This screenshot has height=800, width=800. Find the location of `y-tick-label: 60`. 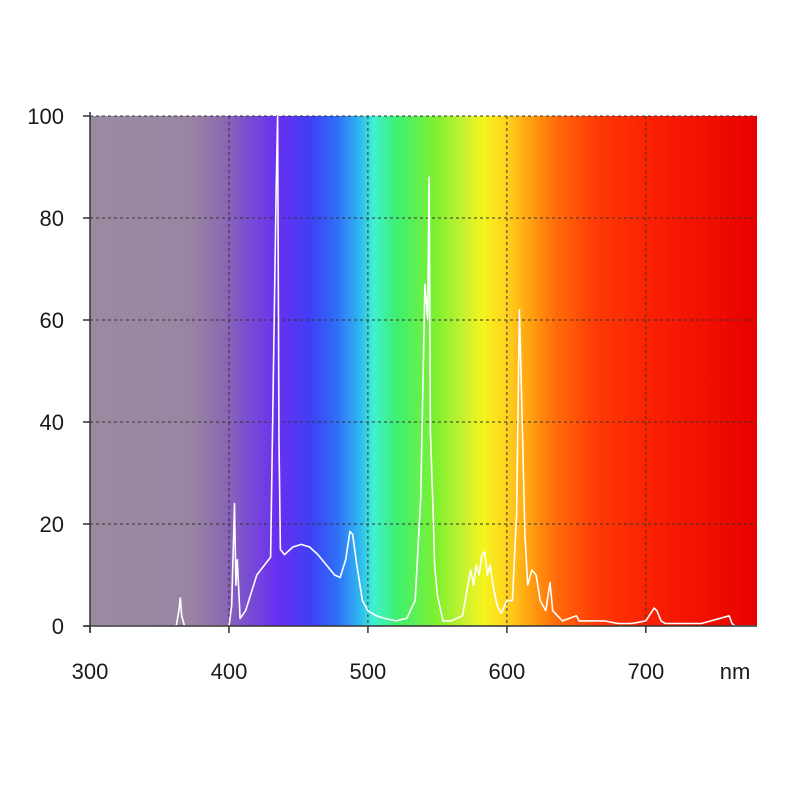

y-tick-label: 60 is located at coordinates (52, 320).